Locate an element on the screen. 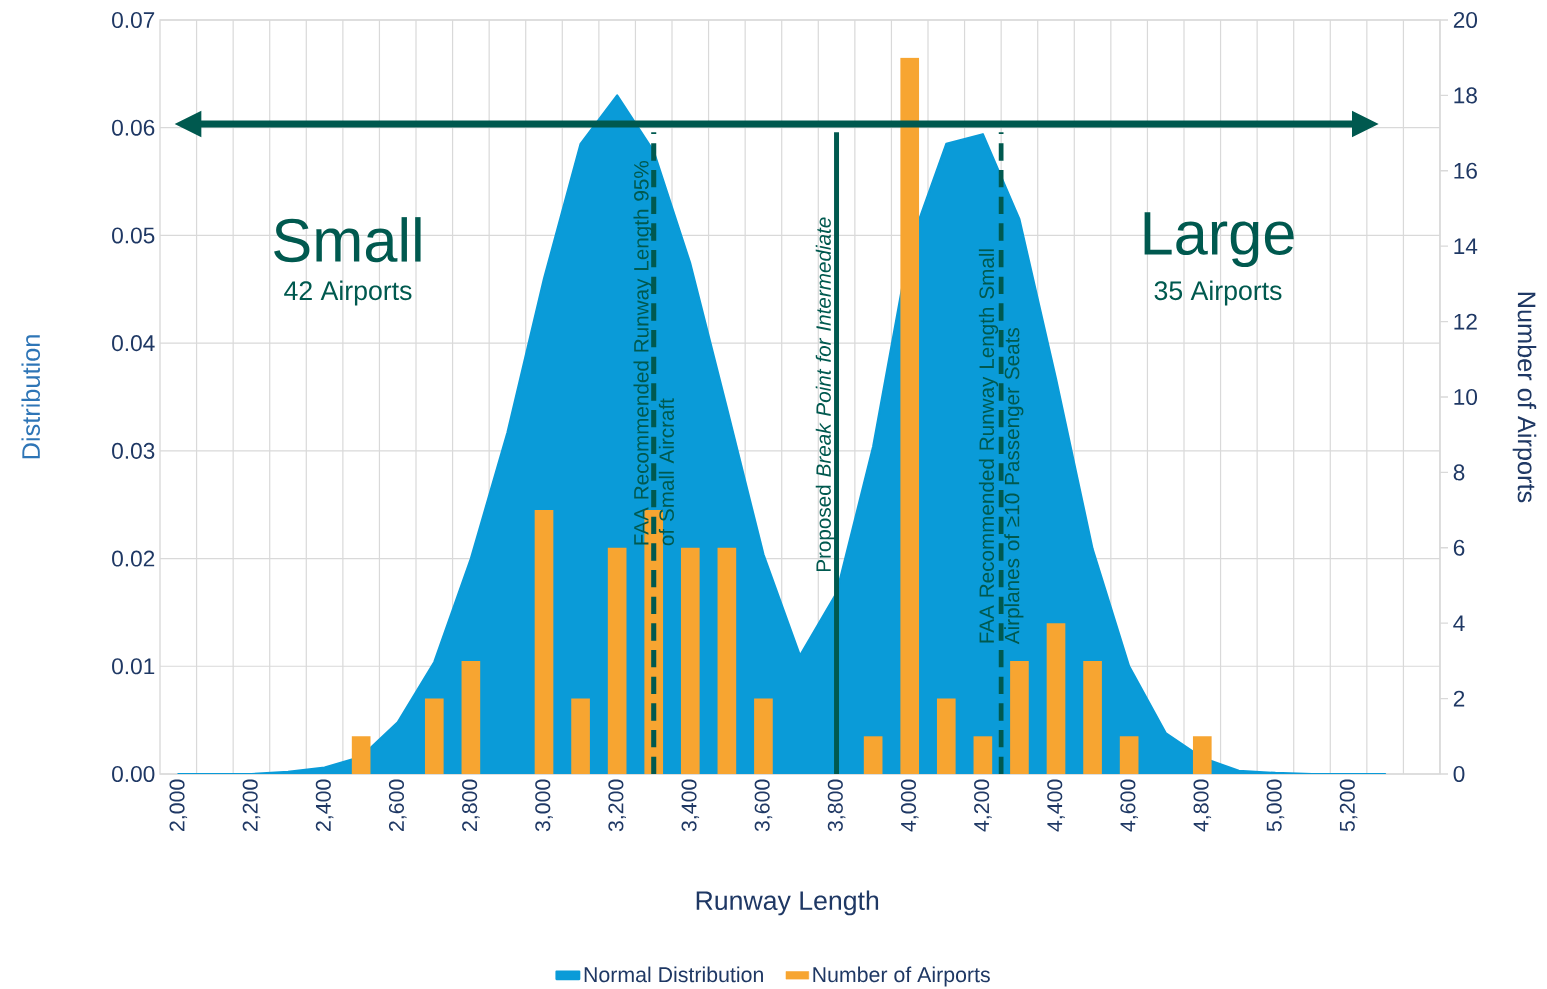 This screenshot has height=989, width=1547. y2-tick-label: 10 is located at coordinates (1466, 397).